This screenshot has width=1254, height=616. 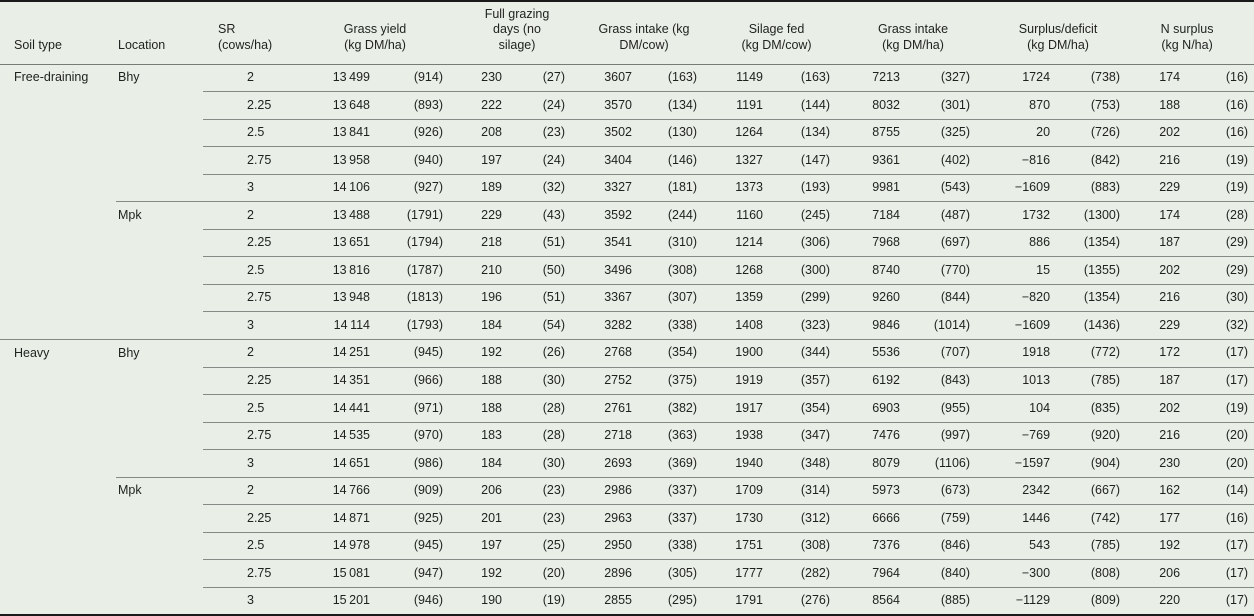 I want to click on cell-n-surplus-mean: 187, so click(x=1156, y=380).